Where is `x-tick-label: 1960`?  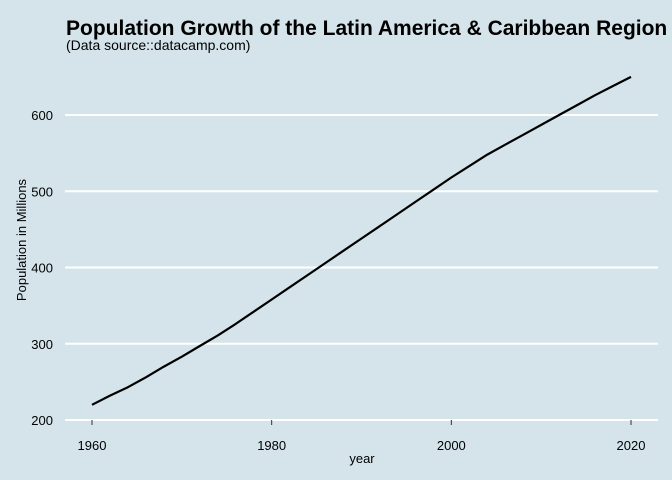 x-tick-label: 1960 is located at coordinates (92, 445).